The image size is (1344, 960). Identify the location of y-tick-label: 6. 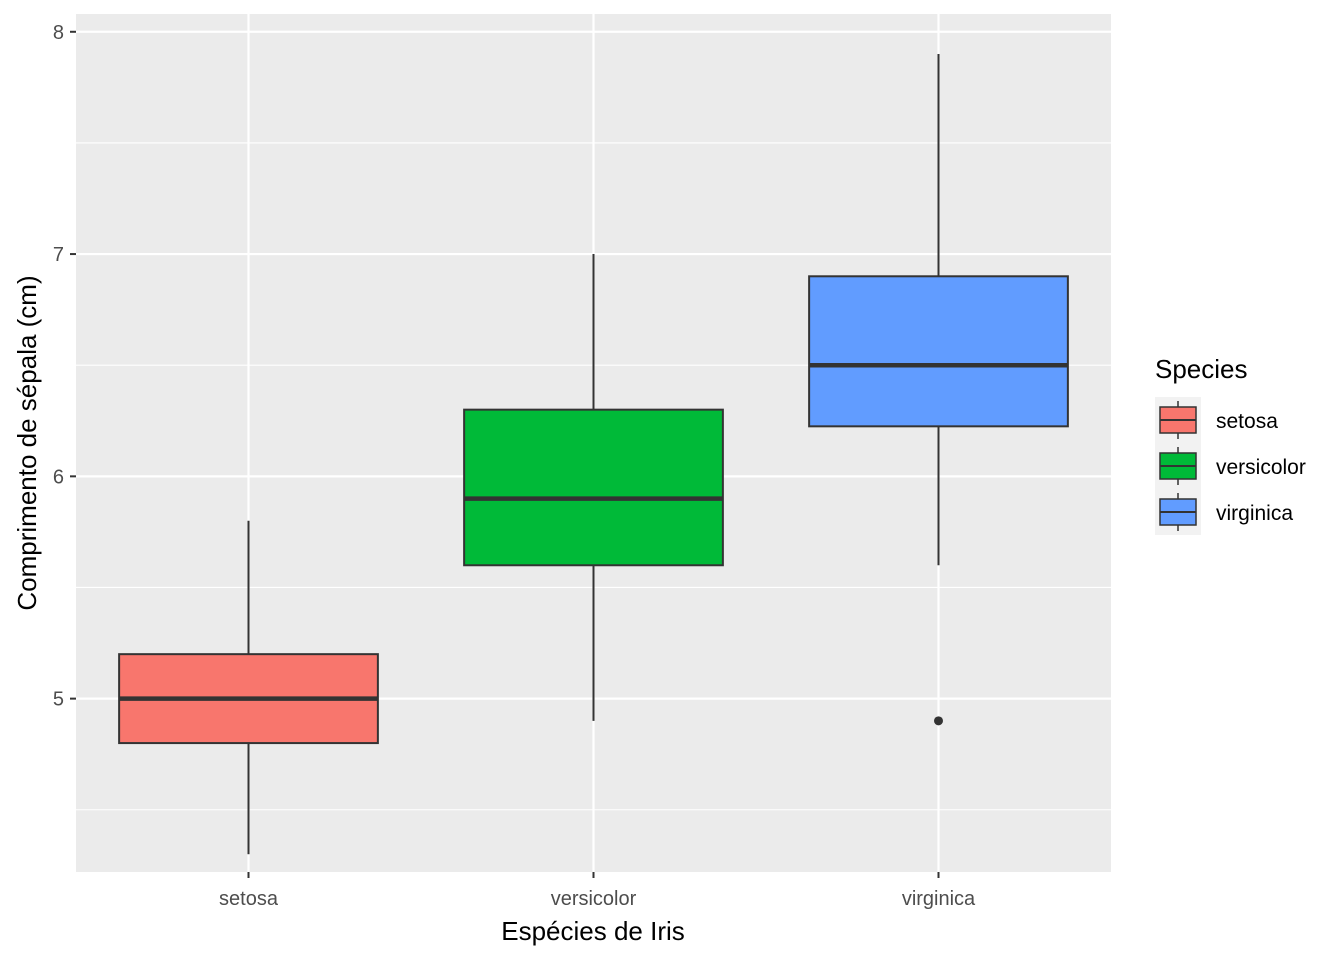
(58, 477).